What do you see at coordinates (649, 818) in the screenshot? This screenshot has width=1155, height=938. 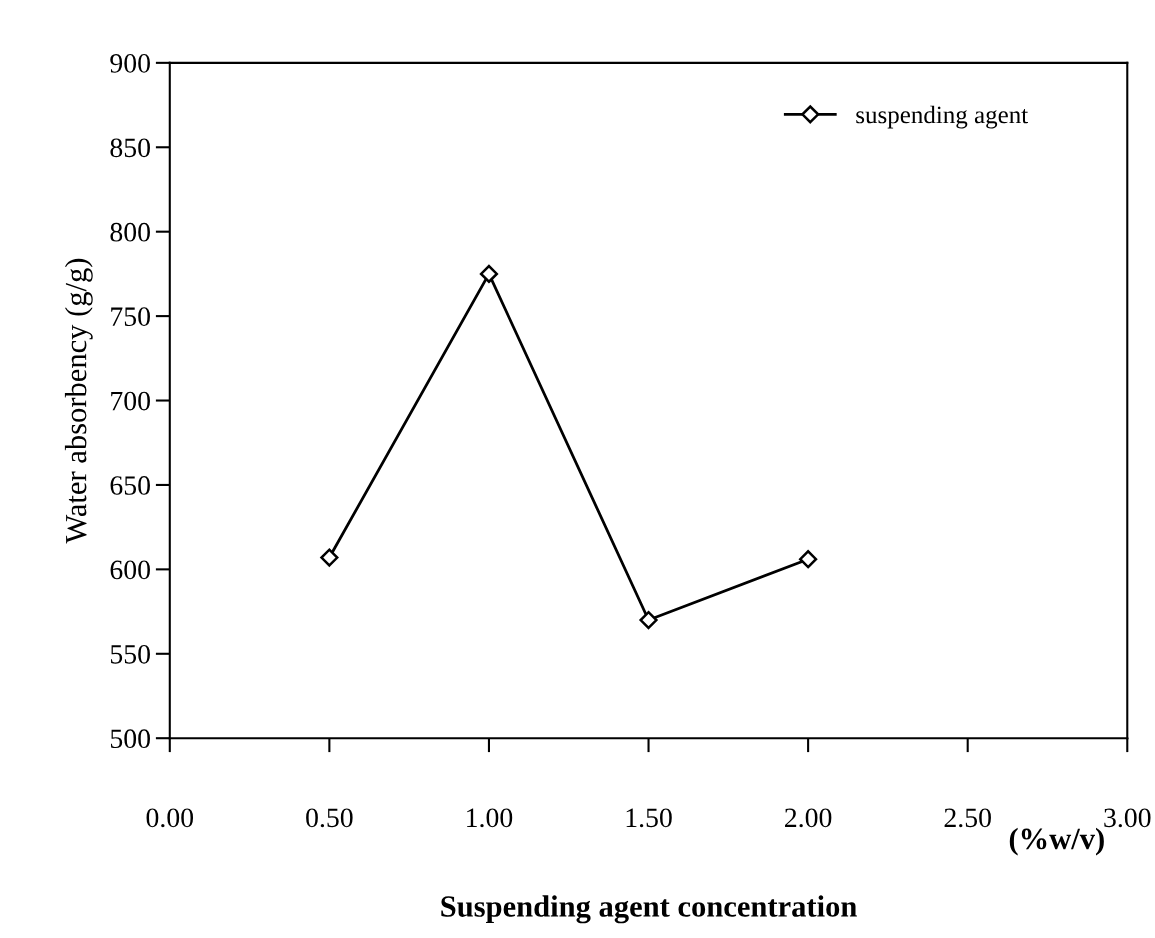 I see `x-tick-label: 1.50` at bounding box center [649, 818].